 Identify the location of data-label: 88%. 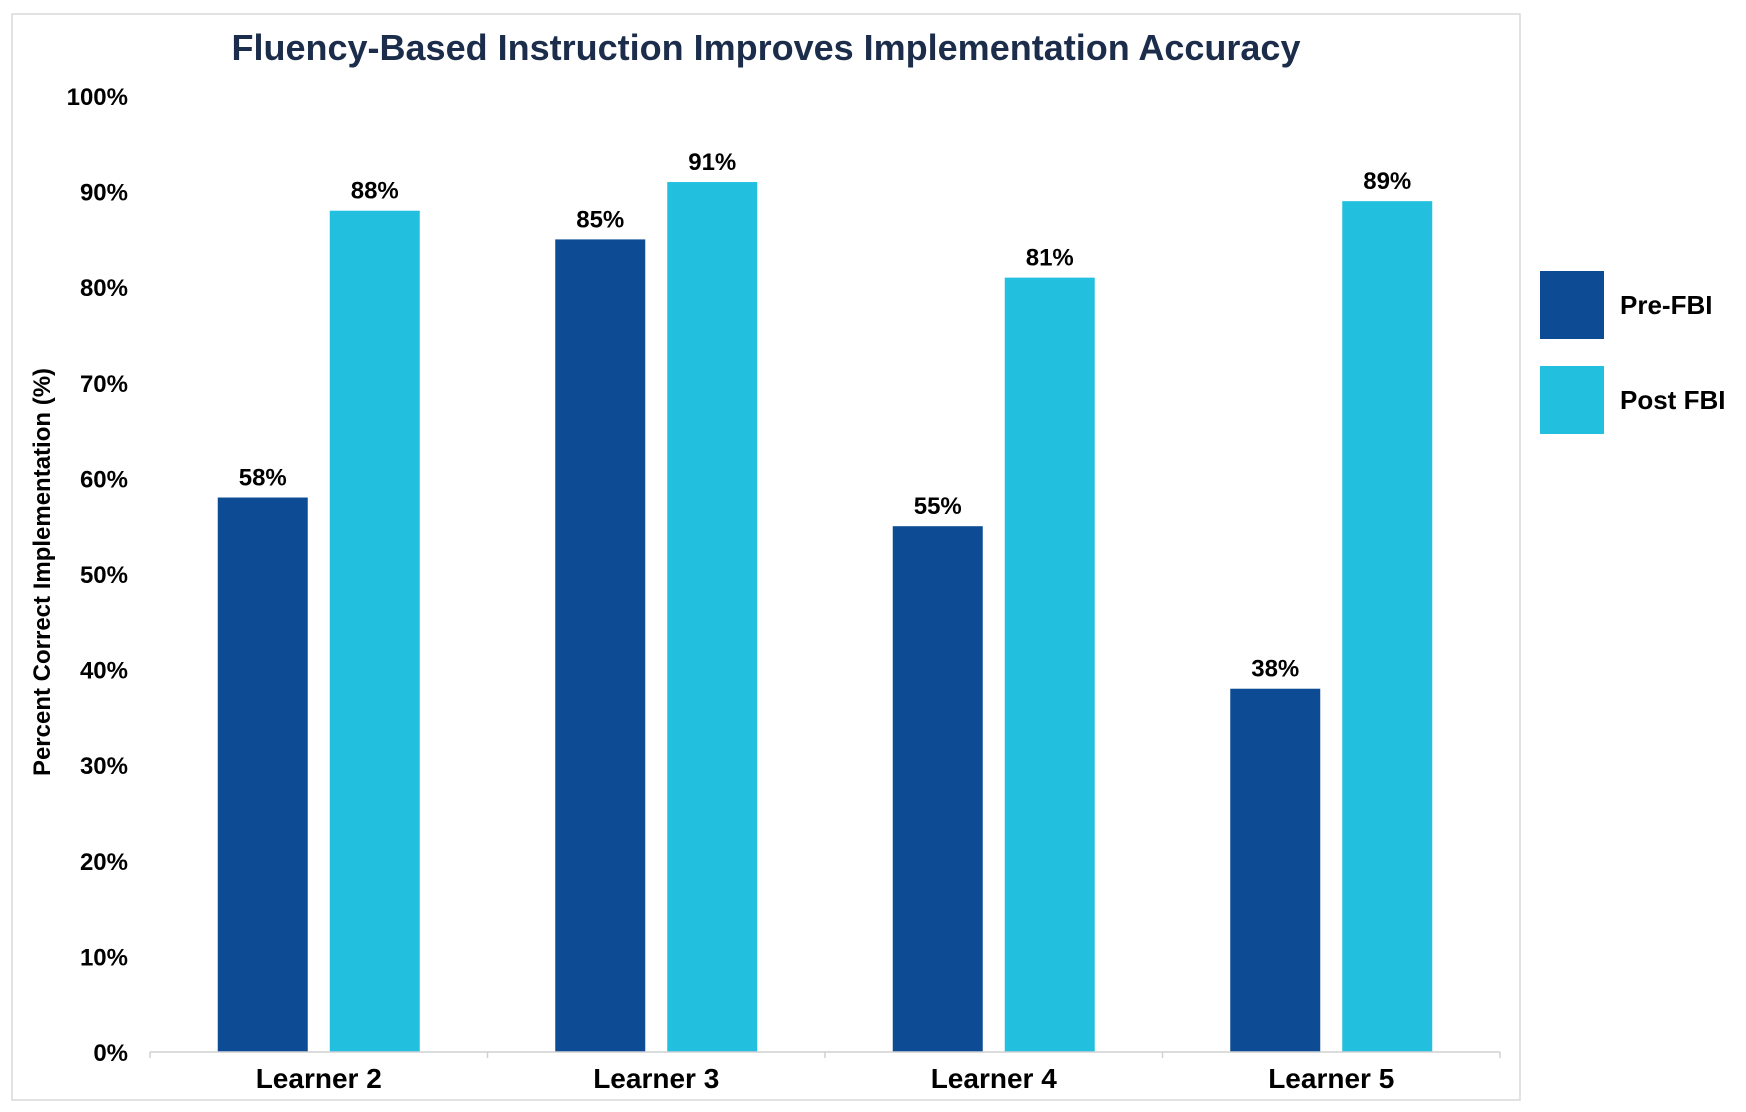
(375, 191).